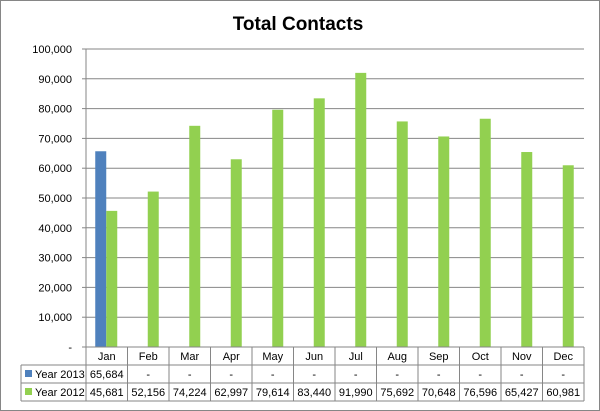 This screenshot has height=411, width=600. What do you see at coordinates (522, 393) in the screenshot?
I see `data-label: 65,427` at bounding box center [522, 393].